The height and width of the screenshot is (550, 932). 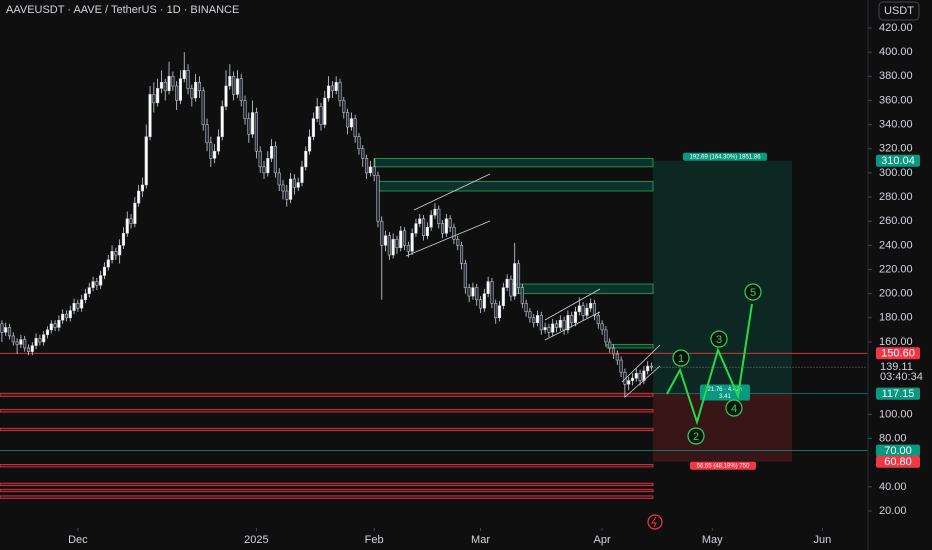 What do you see at coordinates (723, 465) in the screenshot?
I see `position-label-box` at bounding box center [723, 465].